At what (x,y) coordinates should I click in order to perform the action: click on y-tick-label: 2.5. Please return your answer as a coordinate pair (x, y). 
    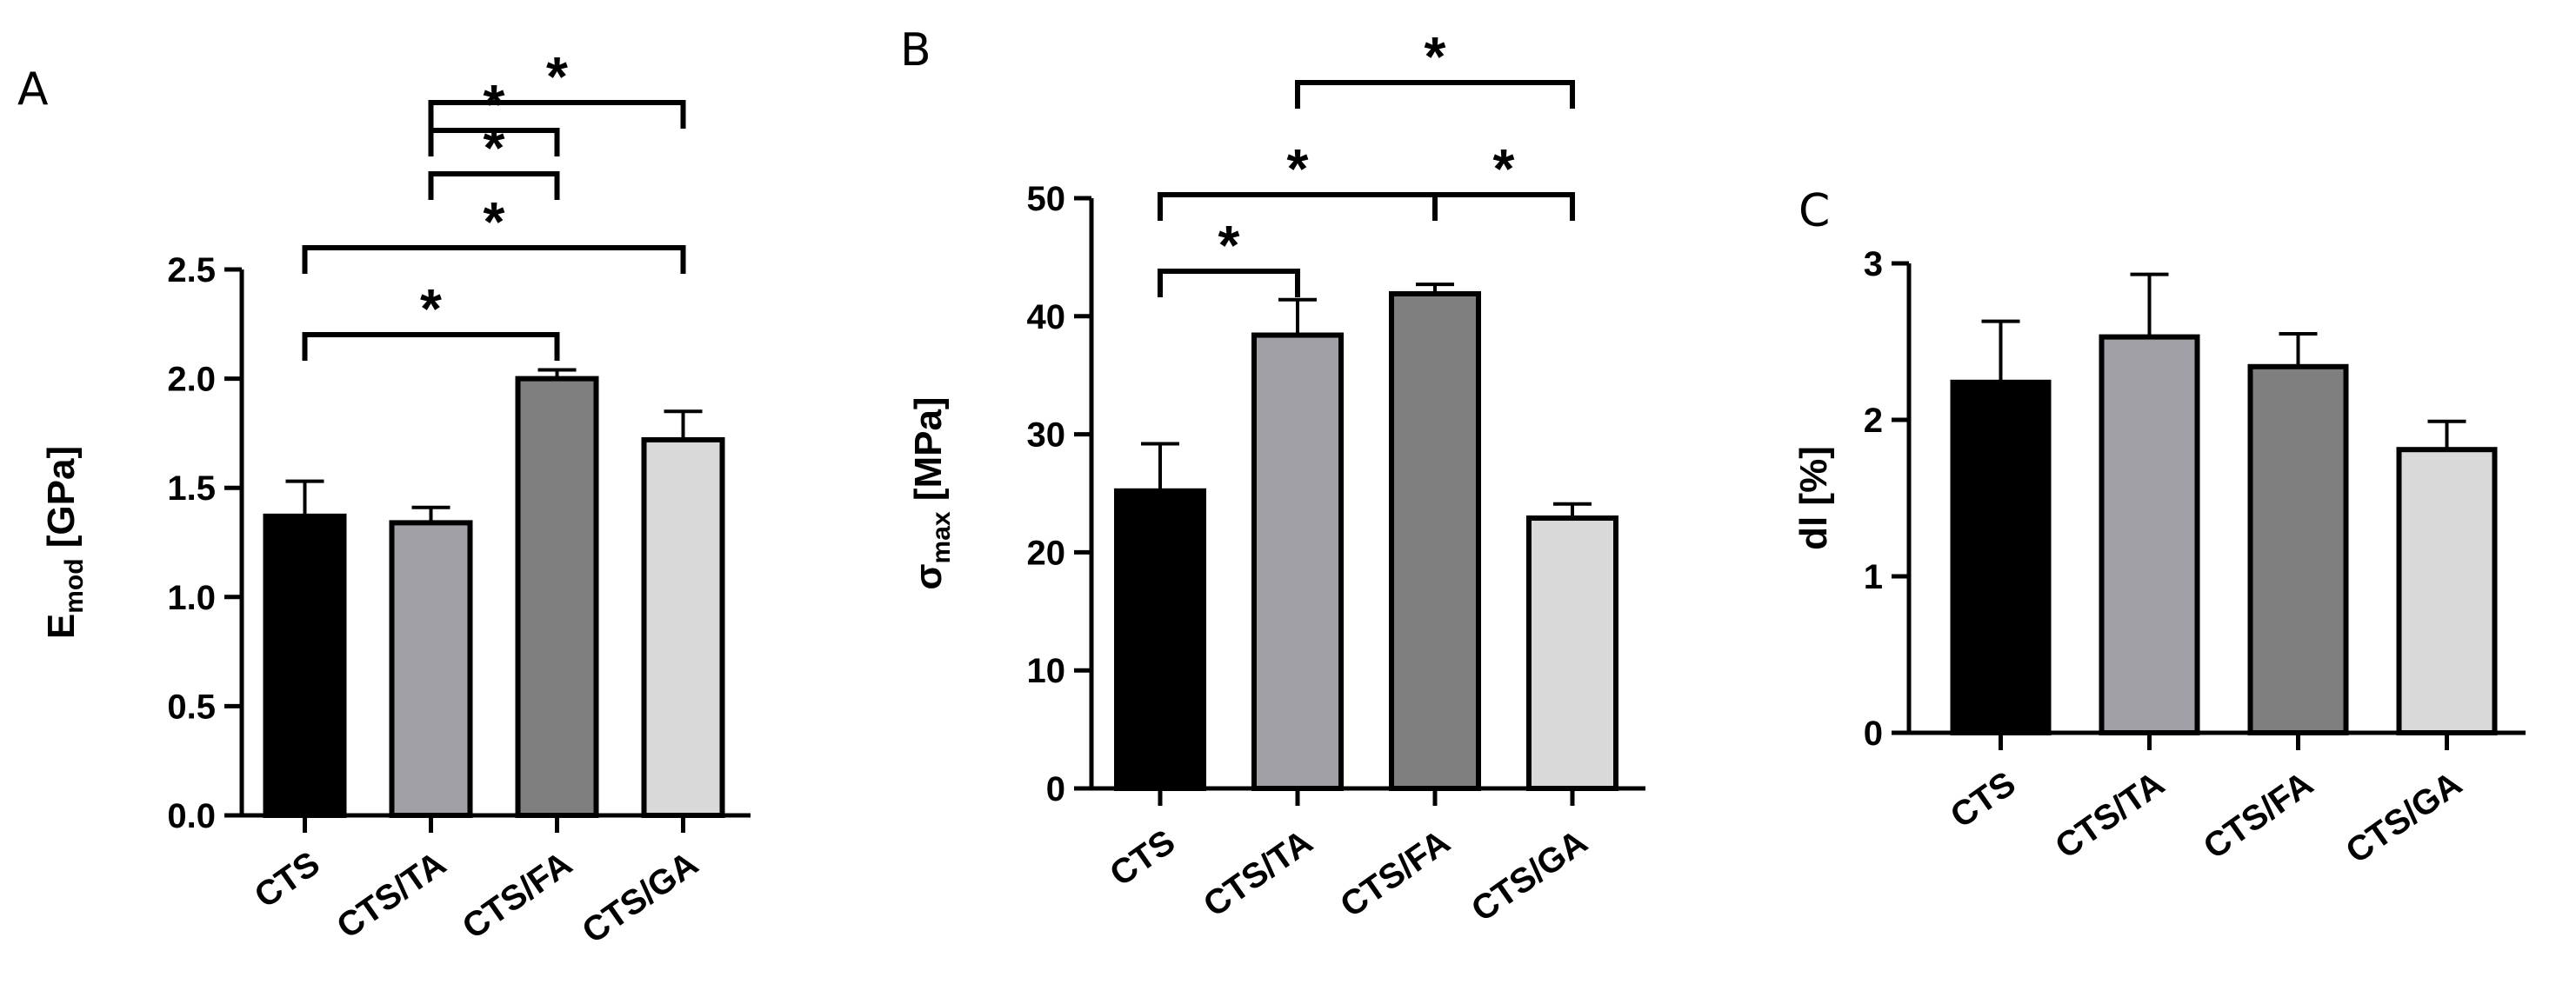
    Looking at the image, I should click on (191, 270).